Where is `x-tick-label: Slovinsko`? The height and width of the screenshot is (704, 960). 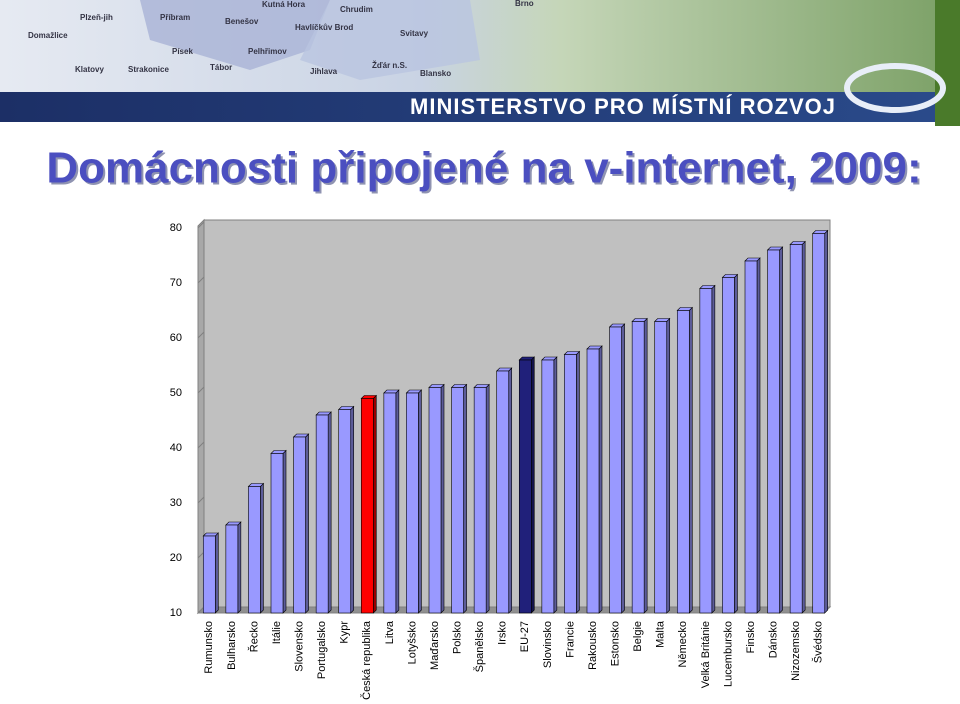
x-tick-label: Slovinsko is located at coordinates (548, 644).